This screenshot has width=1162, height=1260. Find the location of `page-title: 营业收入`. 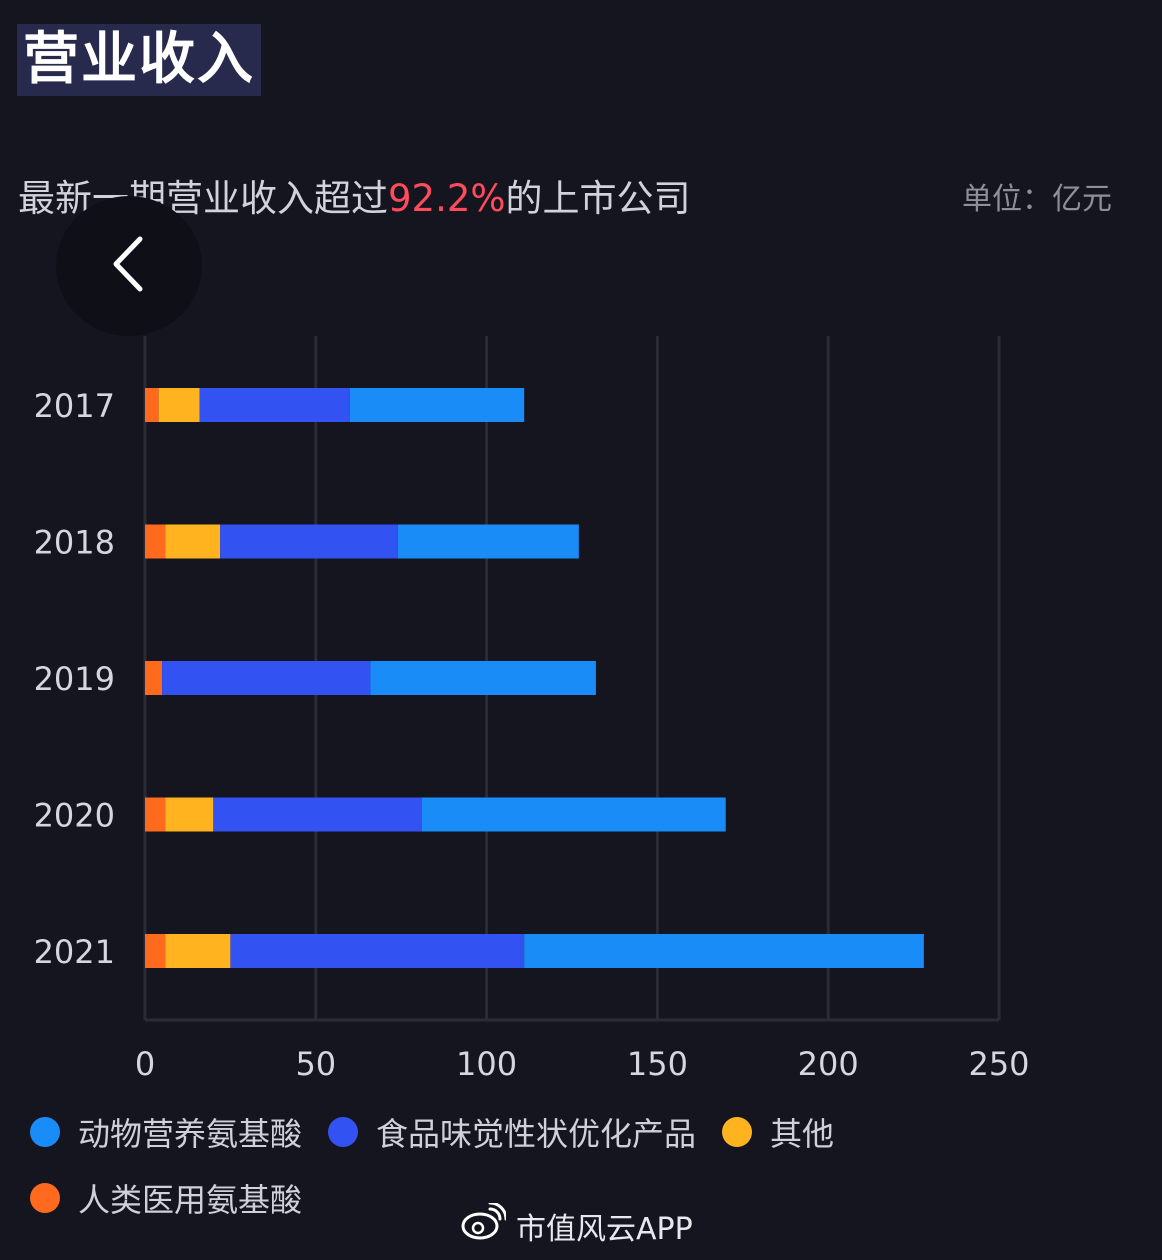

page-title: 营业收入 is located at coordinates (139, 59).